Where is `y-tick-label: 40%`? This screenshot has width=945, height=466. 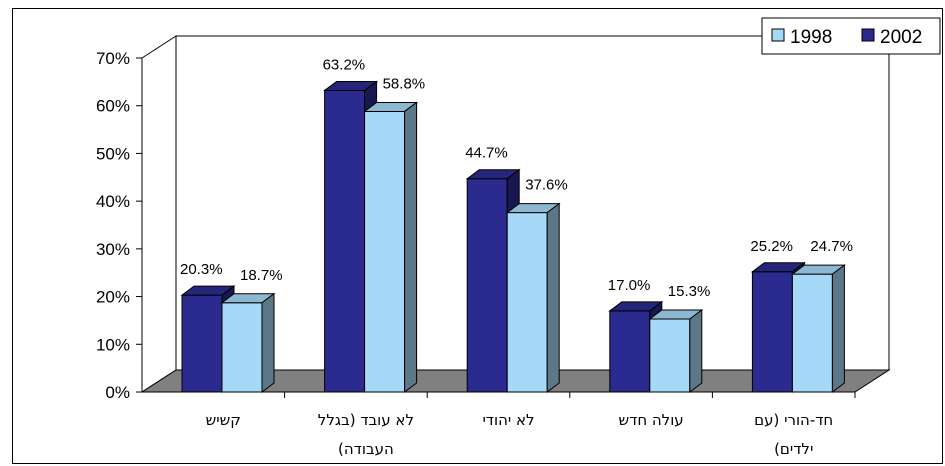
y-tick-label: 40% is located at coordinates (113, 201).